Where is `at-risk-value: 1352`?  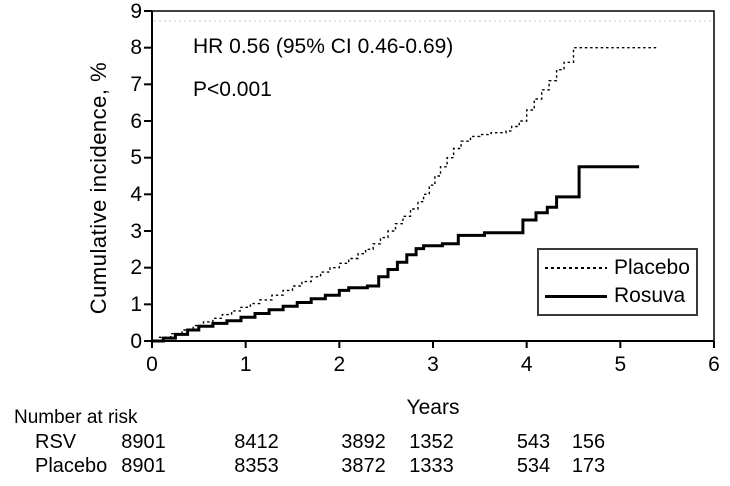 at-risk-value: 1352 is located at coordinates (431, 442).